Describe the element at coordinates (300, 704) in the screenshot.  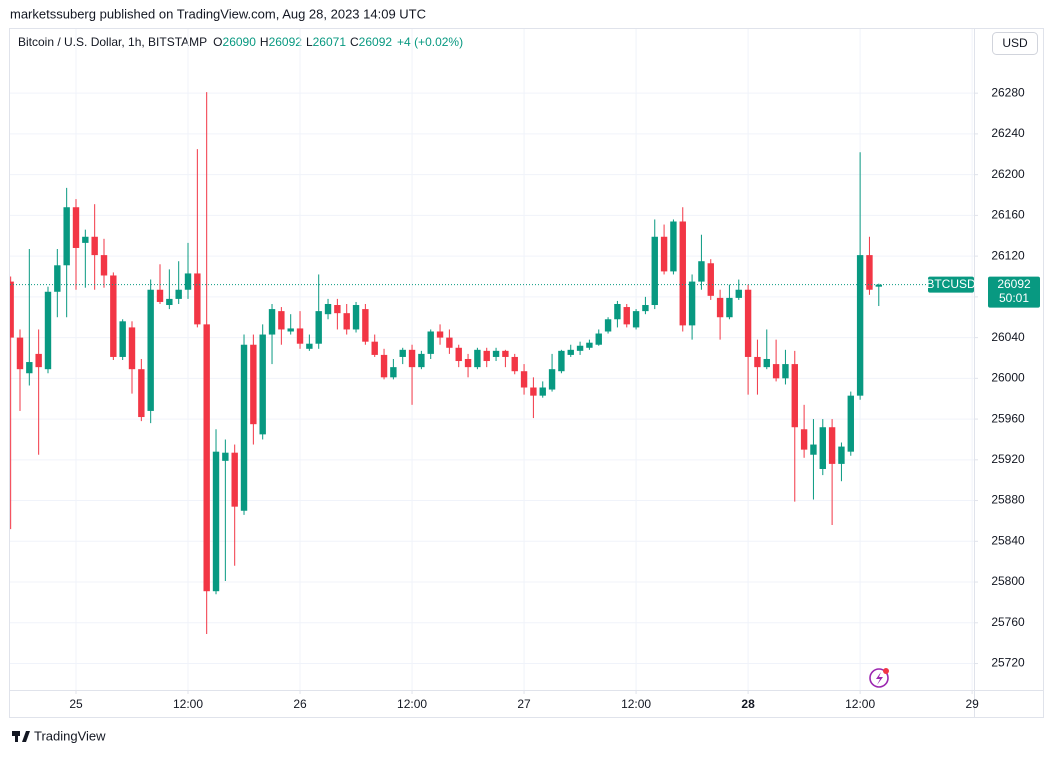
I see `x-tick-label: 26` at that location.